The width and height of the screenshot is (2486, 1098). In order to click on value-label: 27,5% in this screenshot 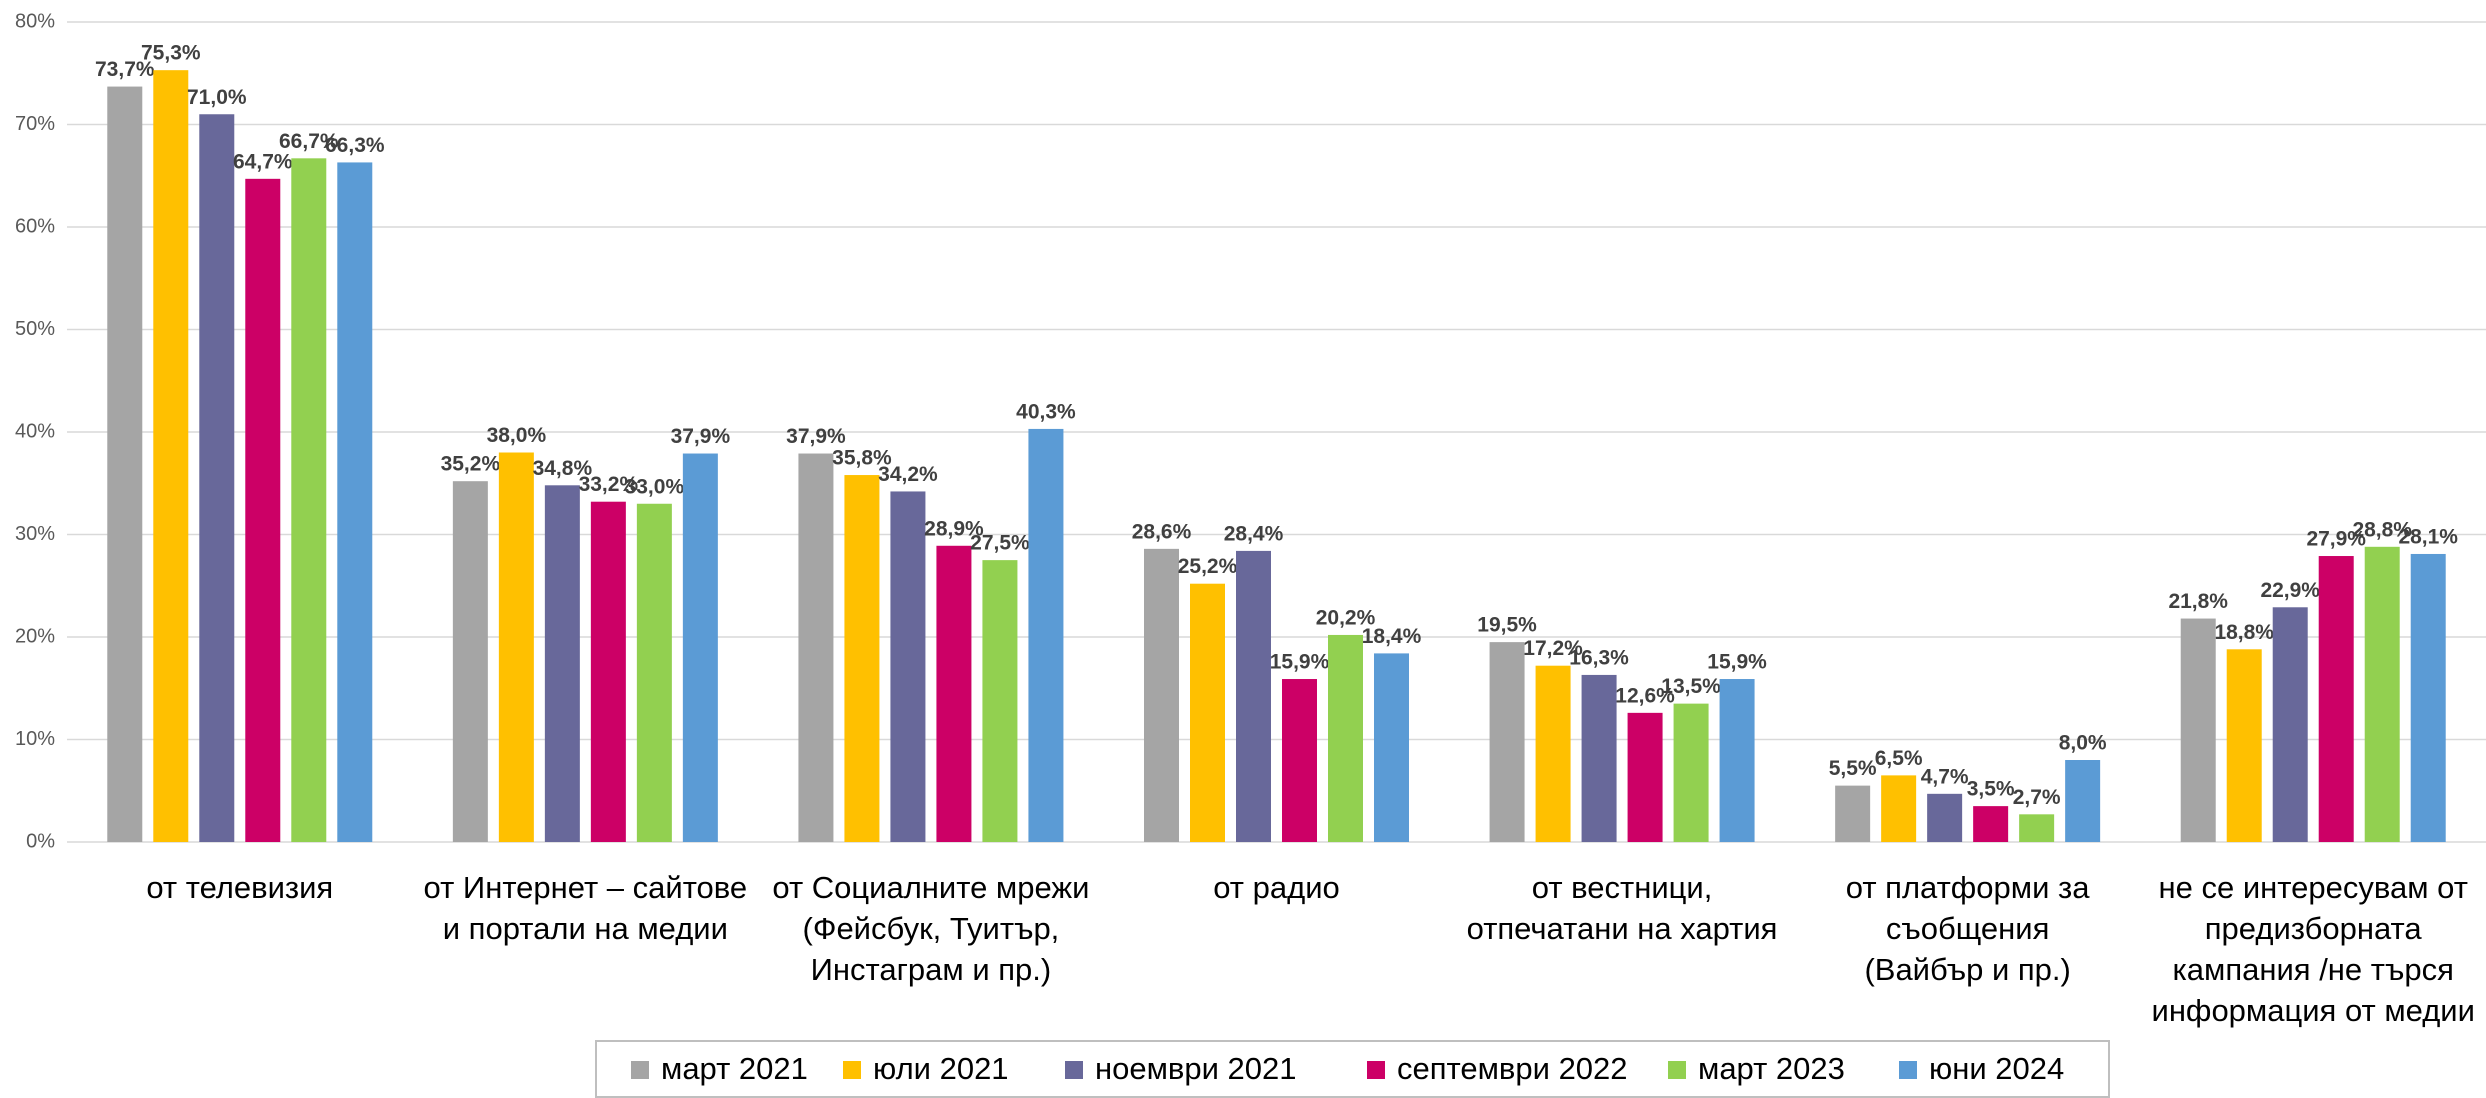, I will do `click(1000, 543)`.